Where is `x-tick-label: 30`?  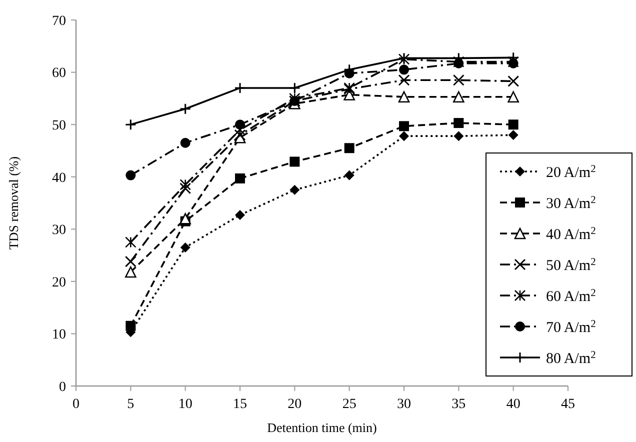 x-tick-label: 30 is located at coordinates (404, 404).